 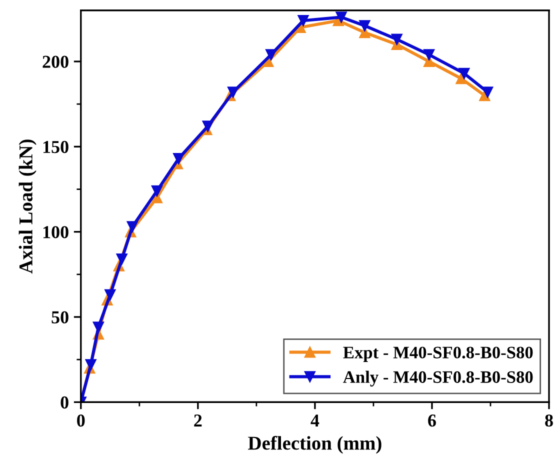 I want to click on x-tick-label: 6, so click(x=432, y=420).